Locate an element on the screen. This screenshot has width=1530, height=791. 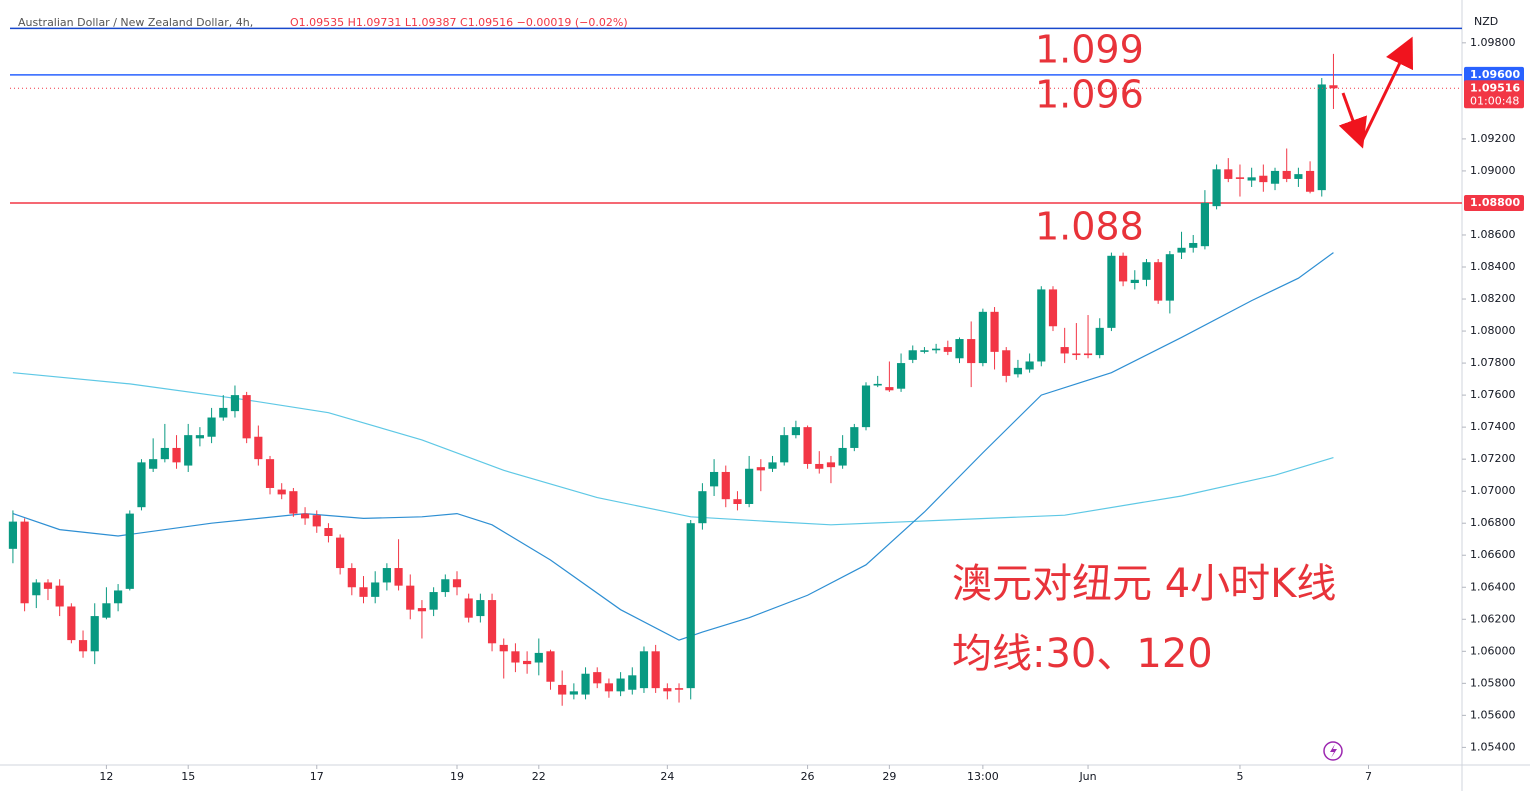
y-tick-label: 1.09200 is located at coordinates (1493, 138).